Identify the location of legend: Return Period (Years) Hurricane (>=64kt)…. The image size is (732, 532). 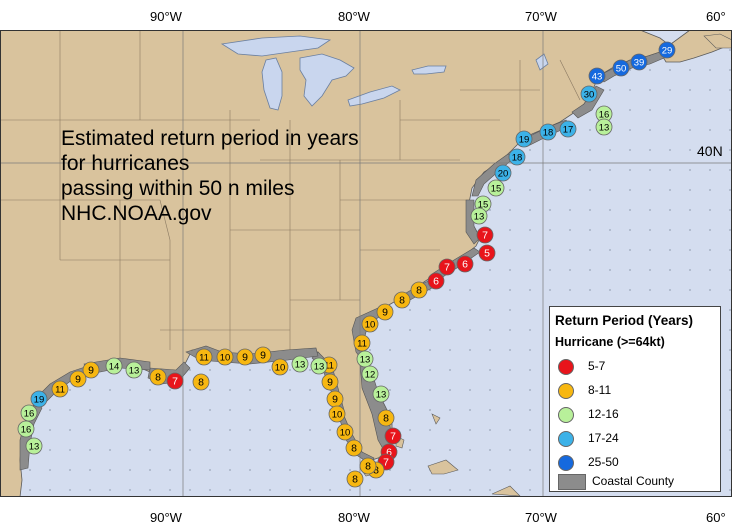
(635, 399).